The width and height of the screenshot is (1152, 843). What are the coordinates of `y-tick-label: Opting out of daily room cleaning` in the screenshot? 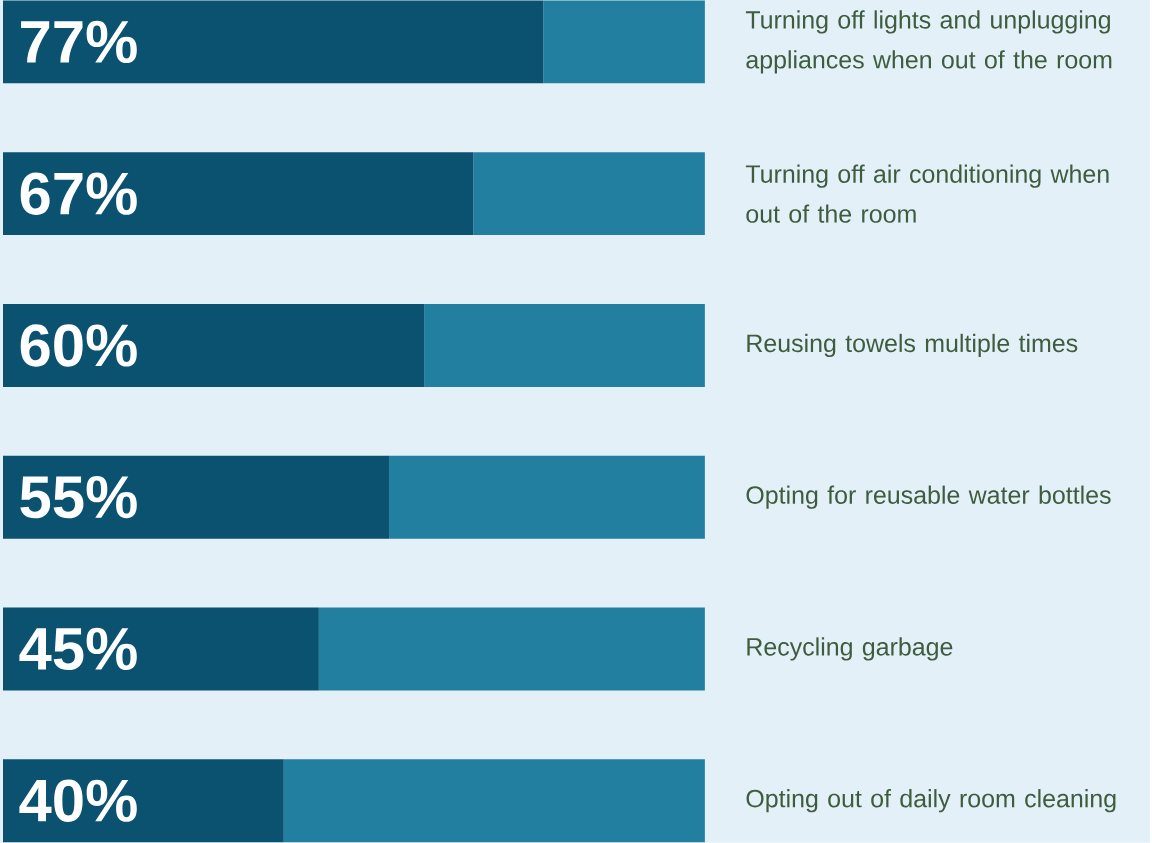 It's located at (931, 801).